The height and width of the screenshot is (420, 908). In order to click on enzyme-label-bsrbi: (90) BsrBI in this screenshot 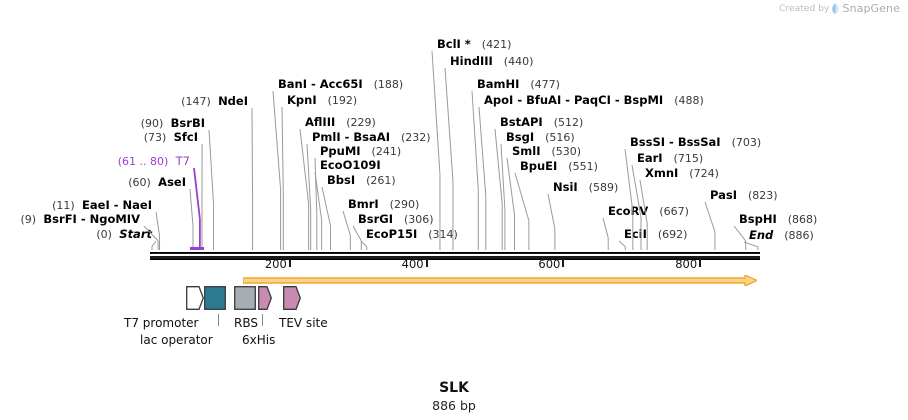, I will do `click(102, 123)`.